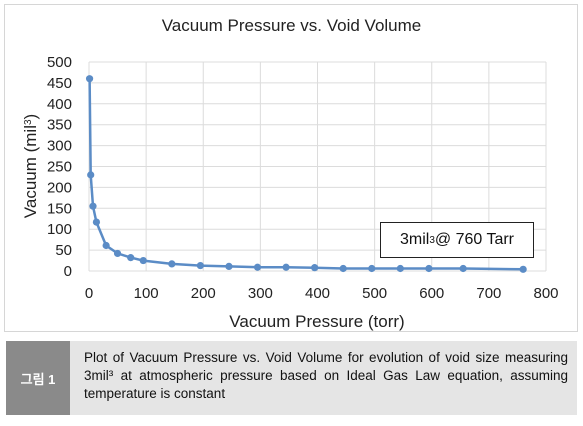 The width and height of the screenshot is (583, 426). Describe the element at coordinates (59, 83) in the screenshot. I see `y-tick-label: 450` at that location.